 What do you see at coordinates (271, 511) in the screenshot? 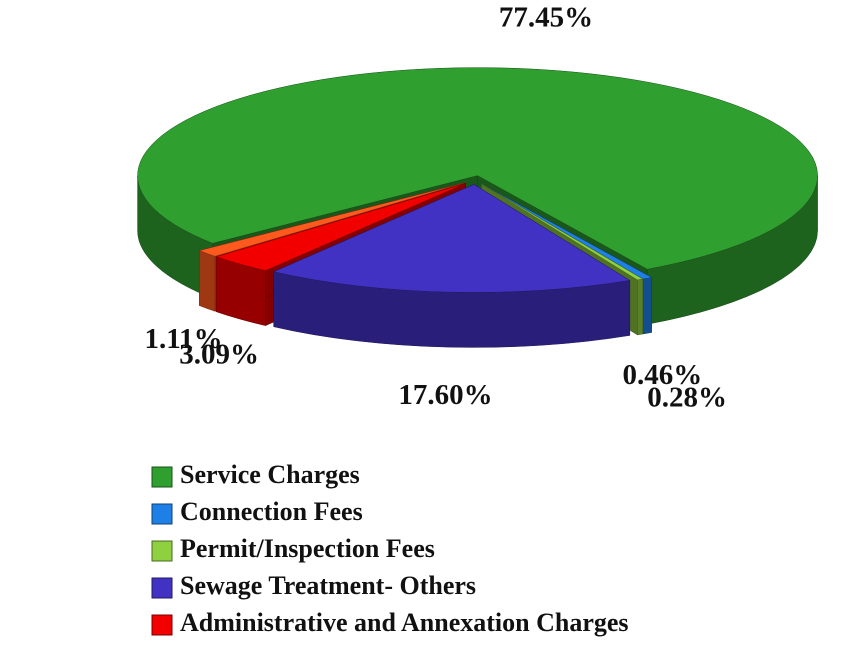
I see `legend-label: Connection Fees` at bounding box center [271, 511].